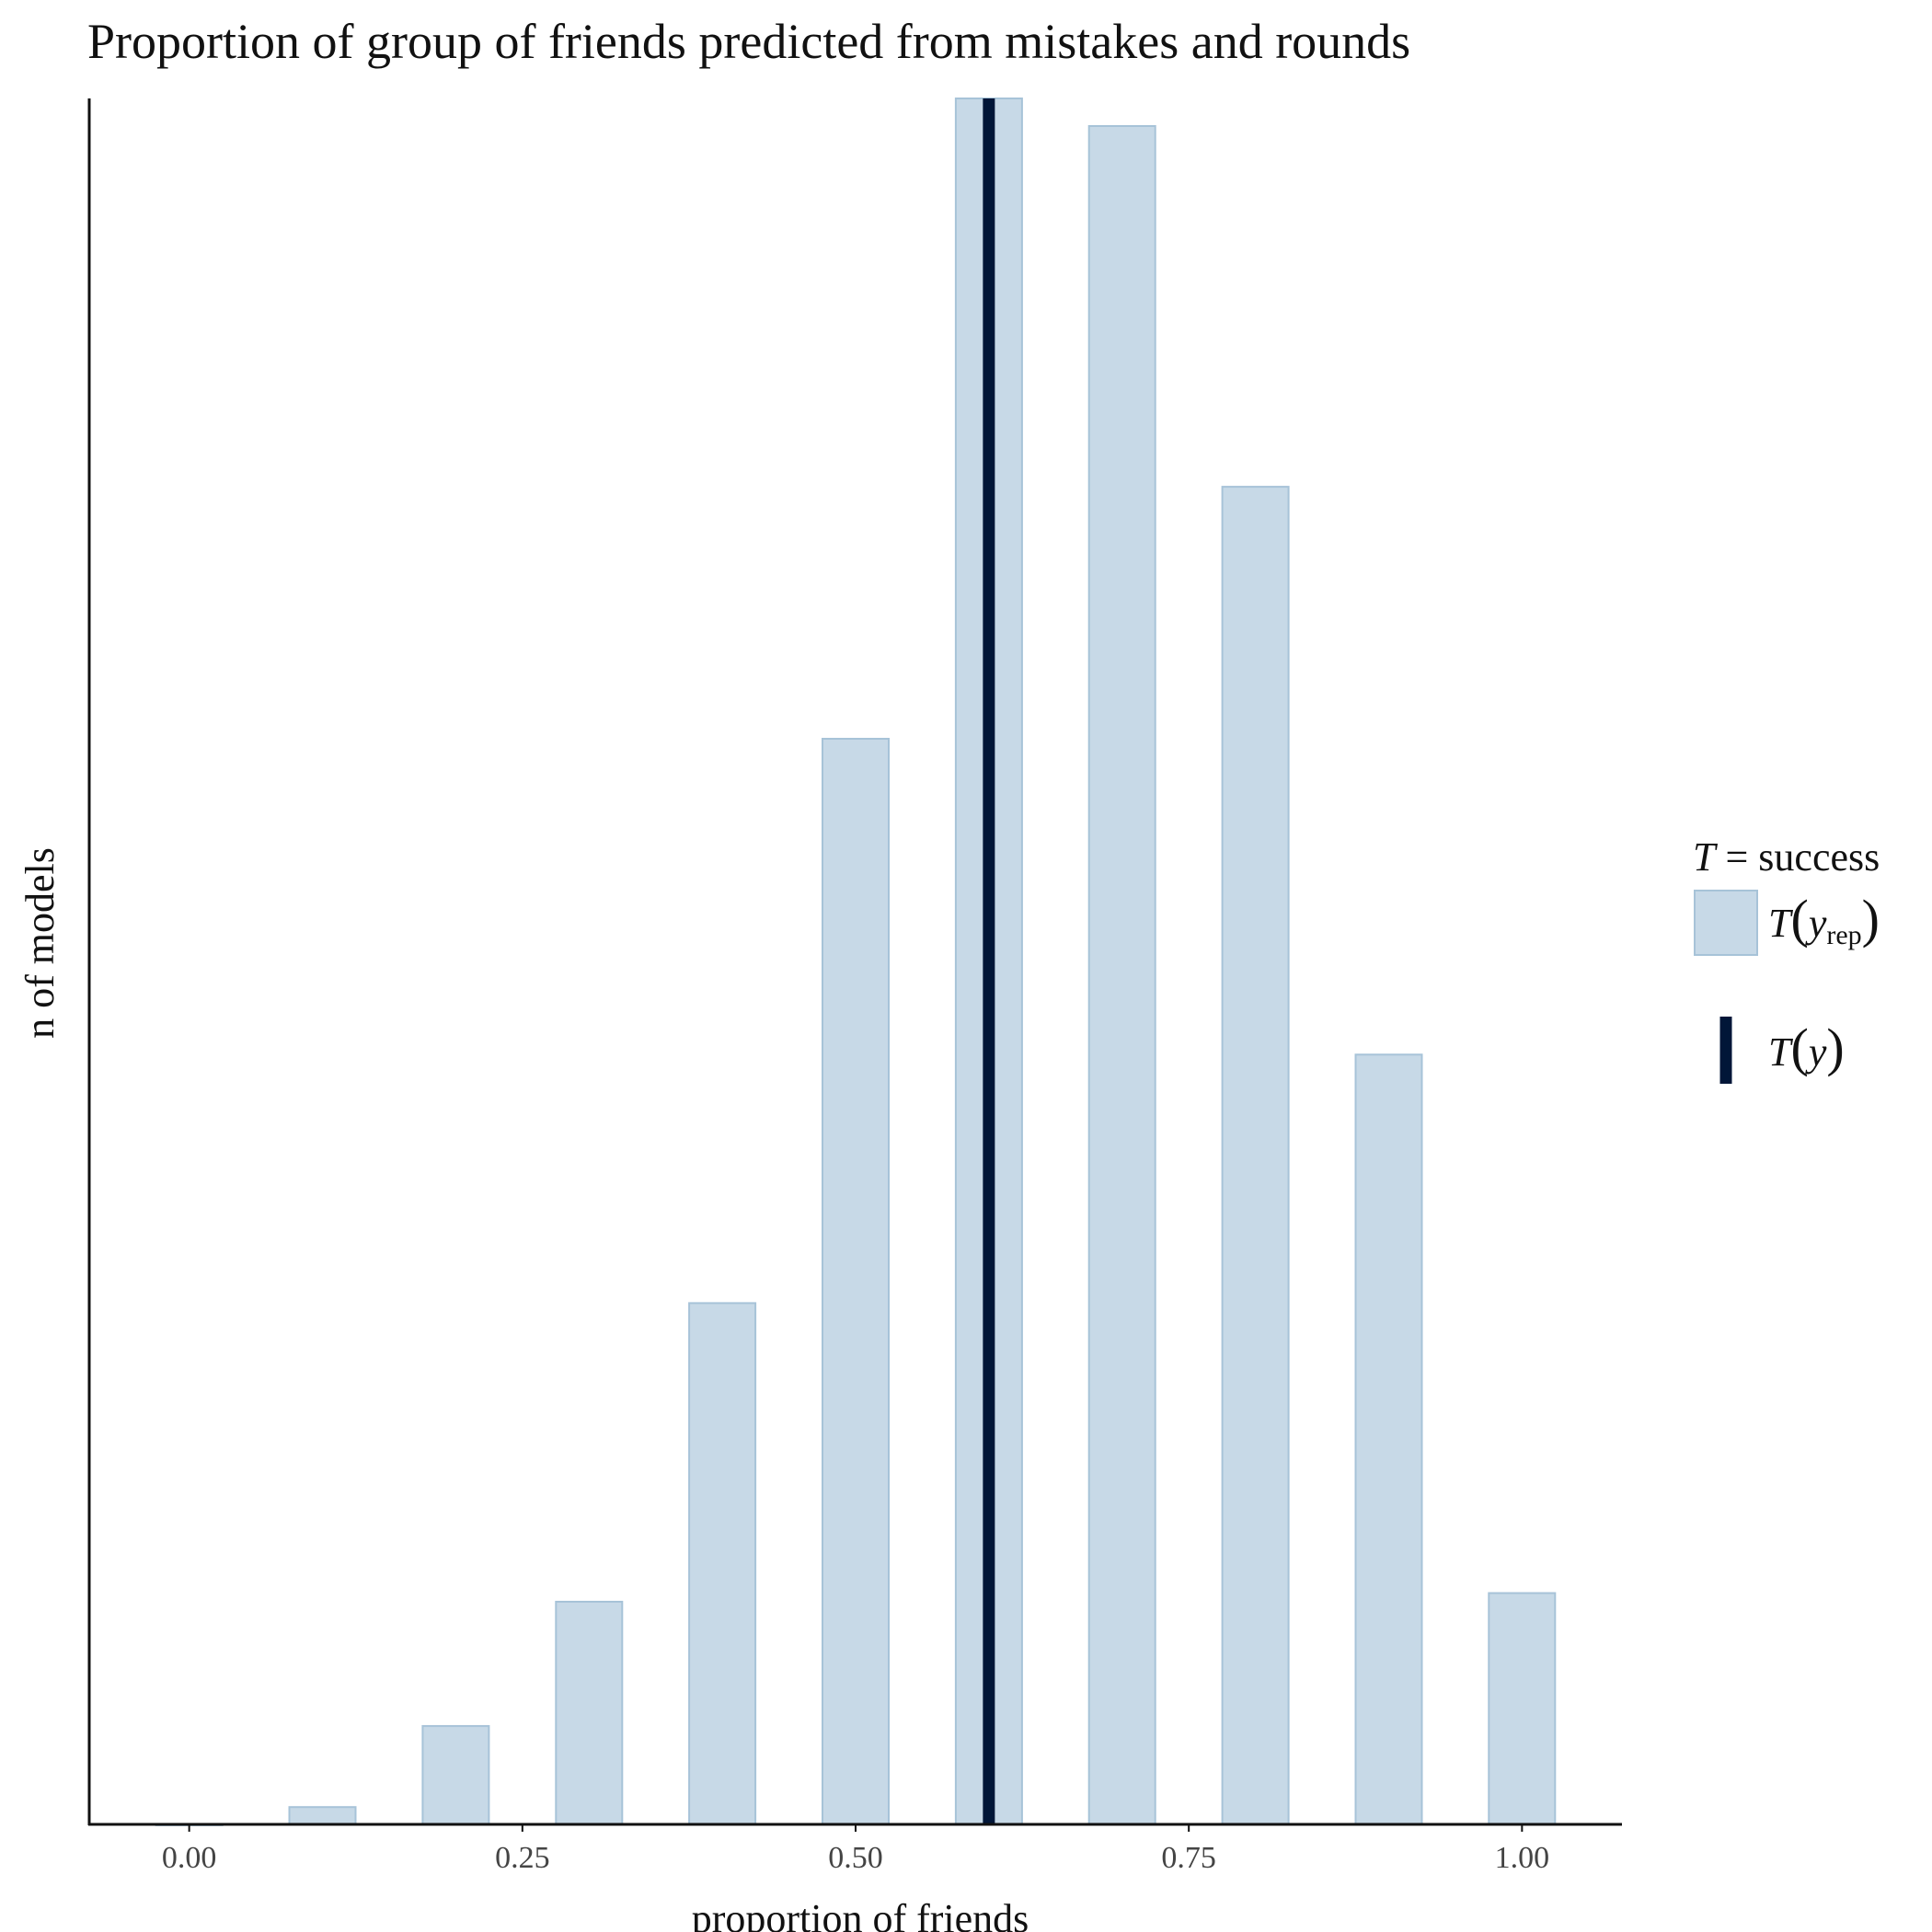  What do you see at coordinates (1726, 923) in the screenshot?
I see `legend-swatch-replicated` at bounding box center [1726, 923].